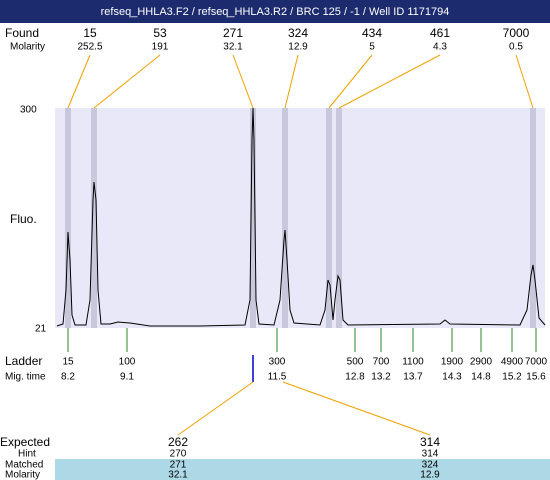 This screenshot has width=550, height=480. Describe the element at coordinates (536, 377) in the screenshot. I see `ladder-time: 15.6` at that location.